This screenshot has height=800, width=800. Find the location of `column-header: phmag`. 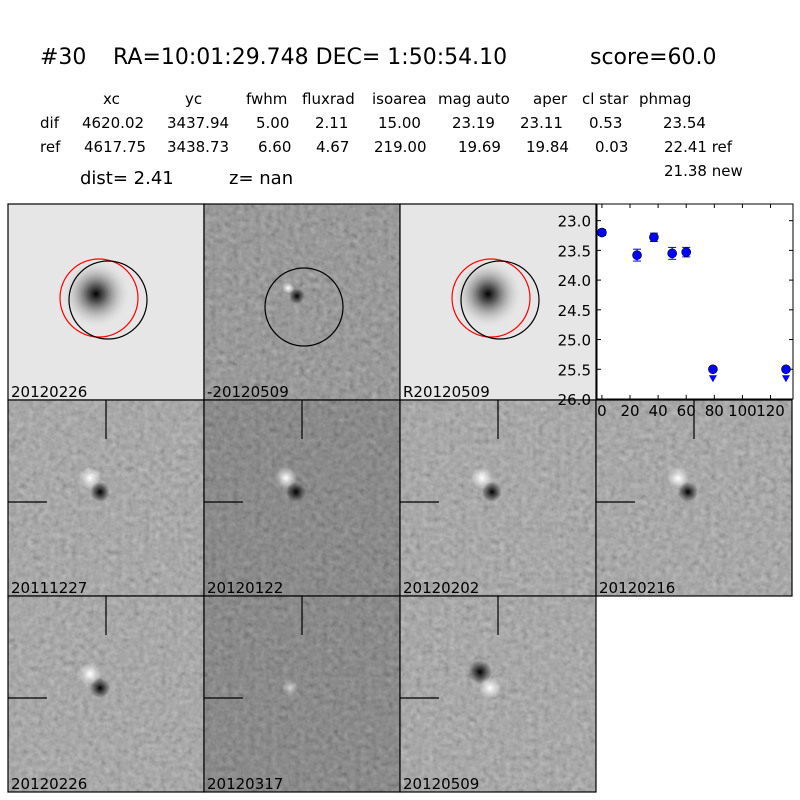

column-header: phmag is located at coordinates (665, 99).